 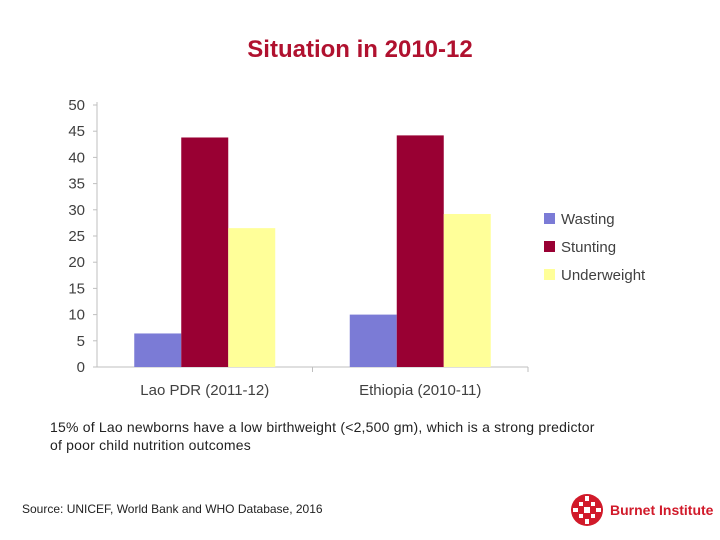 I want to click on y-tick-label: 20, so click(x=76, y=262).